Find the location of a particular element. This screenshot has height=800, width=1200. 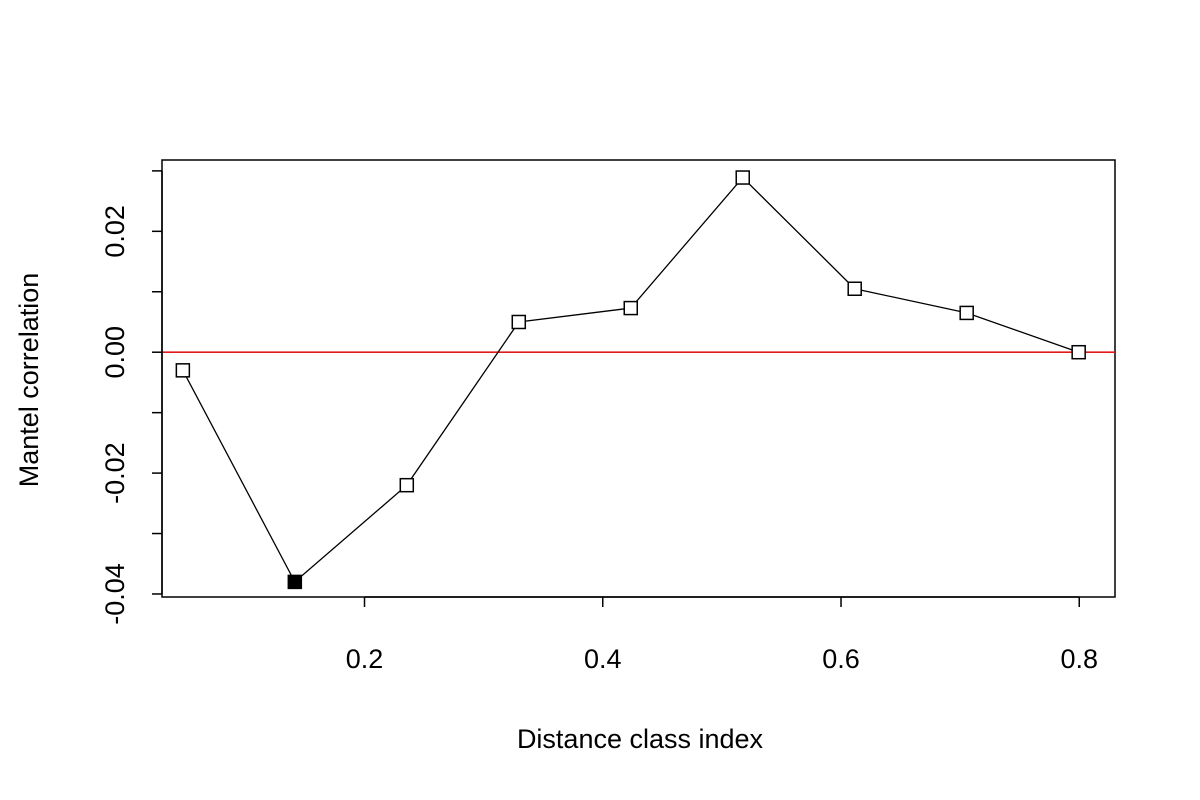

y-axis-label: Mantel correlation is located at coordinates (29, 380).